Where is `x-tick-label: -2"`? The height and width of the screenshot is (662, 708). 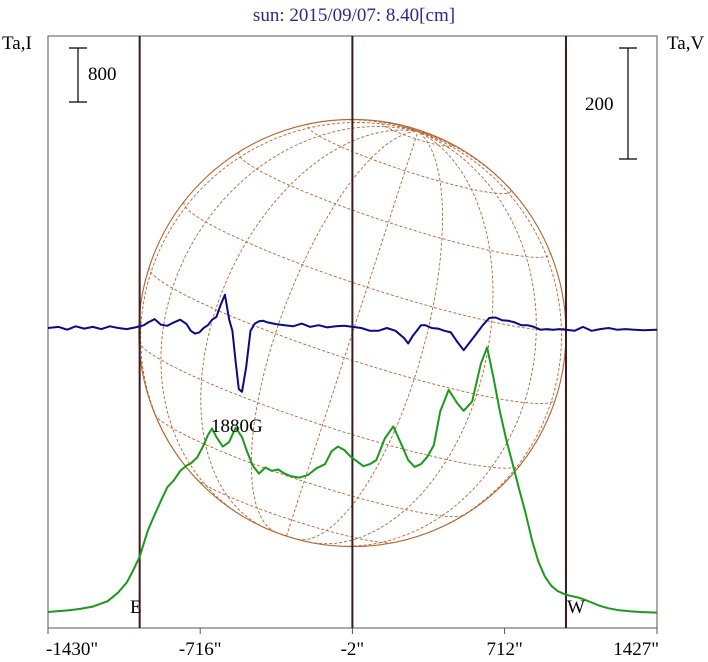
x-tick-label: -2" is located at coordinates (353, 649).